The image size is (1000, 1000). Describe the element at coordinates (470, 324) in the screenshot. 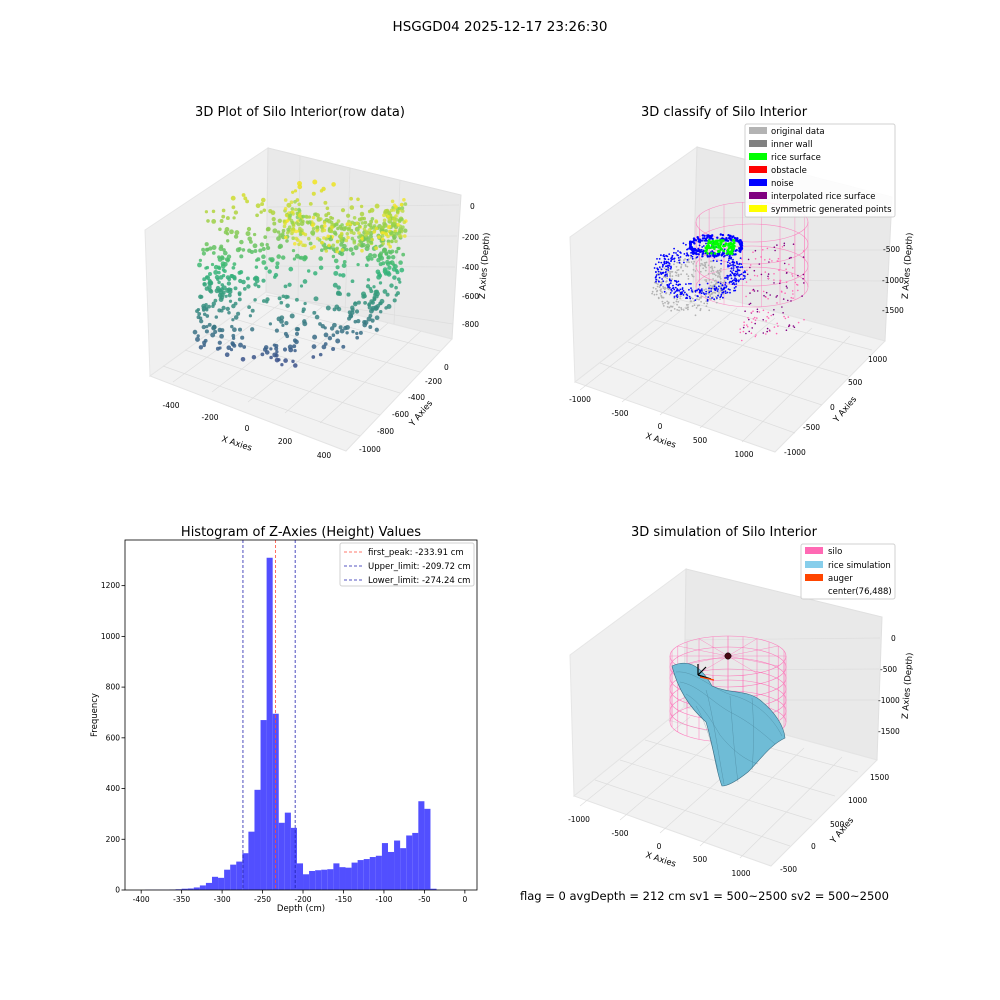

I see `raw-ztick-4: -800` at that location.